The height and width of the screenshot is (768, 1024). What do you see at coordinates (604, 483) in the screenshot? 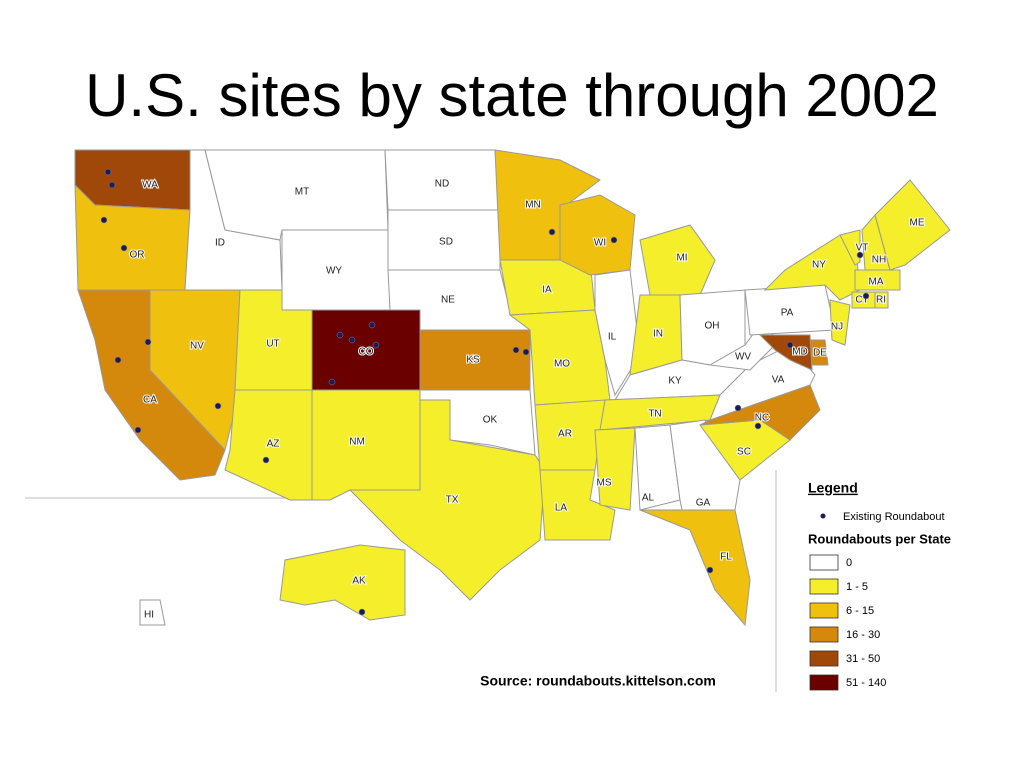
I see `state-label: MS` at bounding box center [604, 483].